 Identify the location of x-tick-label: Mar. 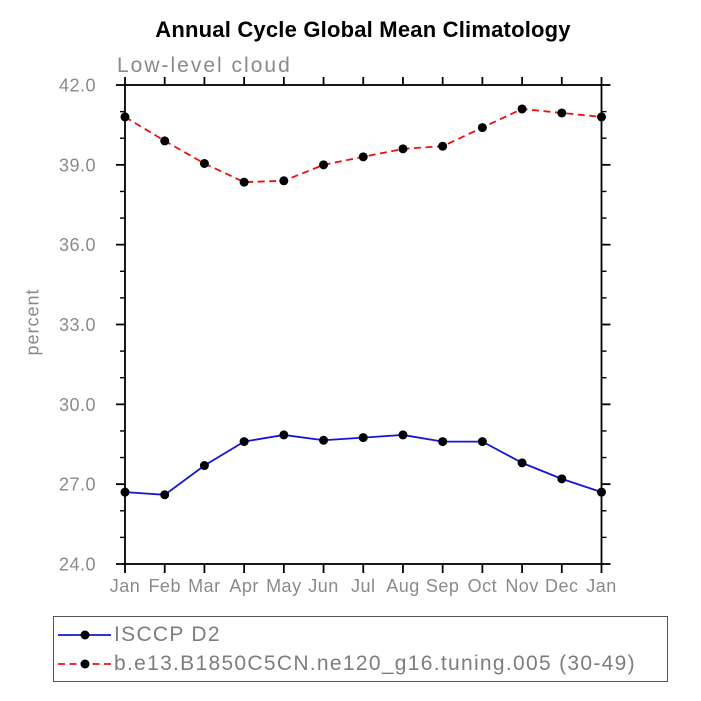
(204, 586).